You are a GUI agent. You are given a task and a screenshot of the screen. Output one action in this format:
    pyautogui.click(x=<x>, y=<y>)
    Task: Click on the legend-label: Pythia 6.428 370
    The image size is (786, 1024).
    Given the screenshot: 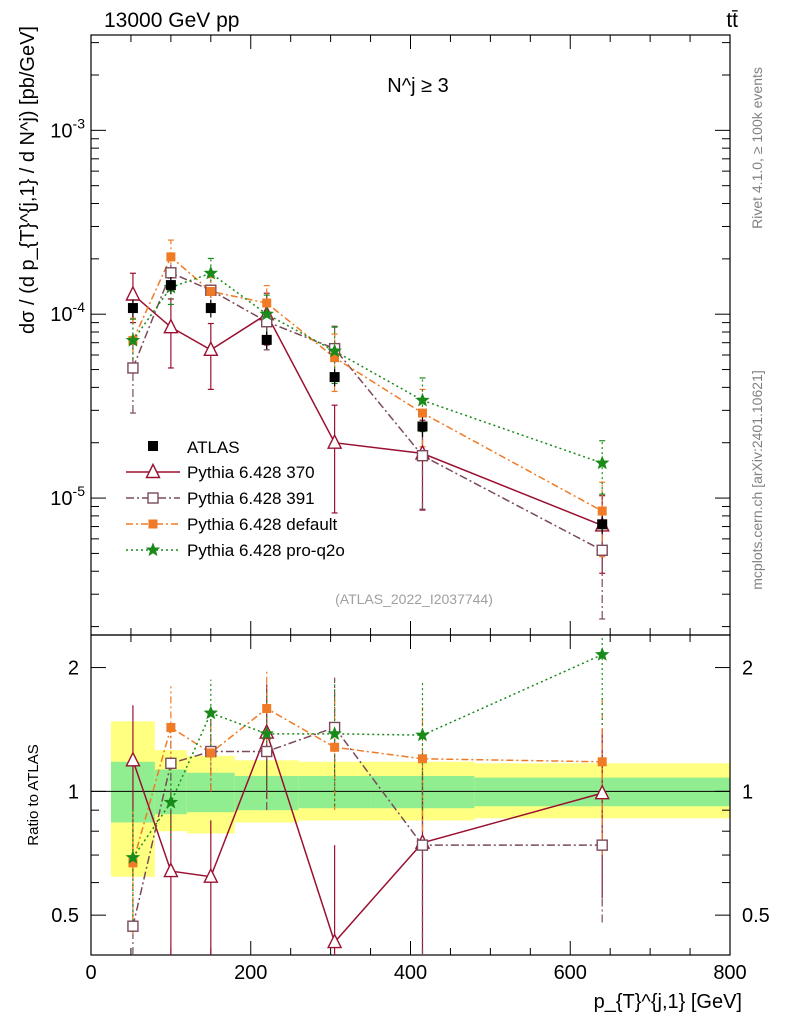 What is the action you would take?
    pyautogui.click(x=251, y=472)
    